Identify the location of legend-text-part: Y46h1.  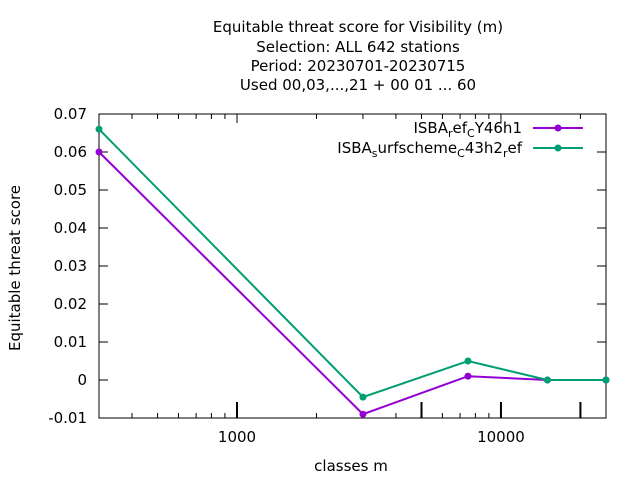
(498, 128).